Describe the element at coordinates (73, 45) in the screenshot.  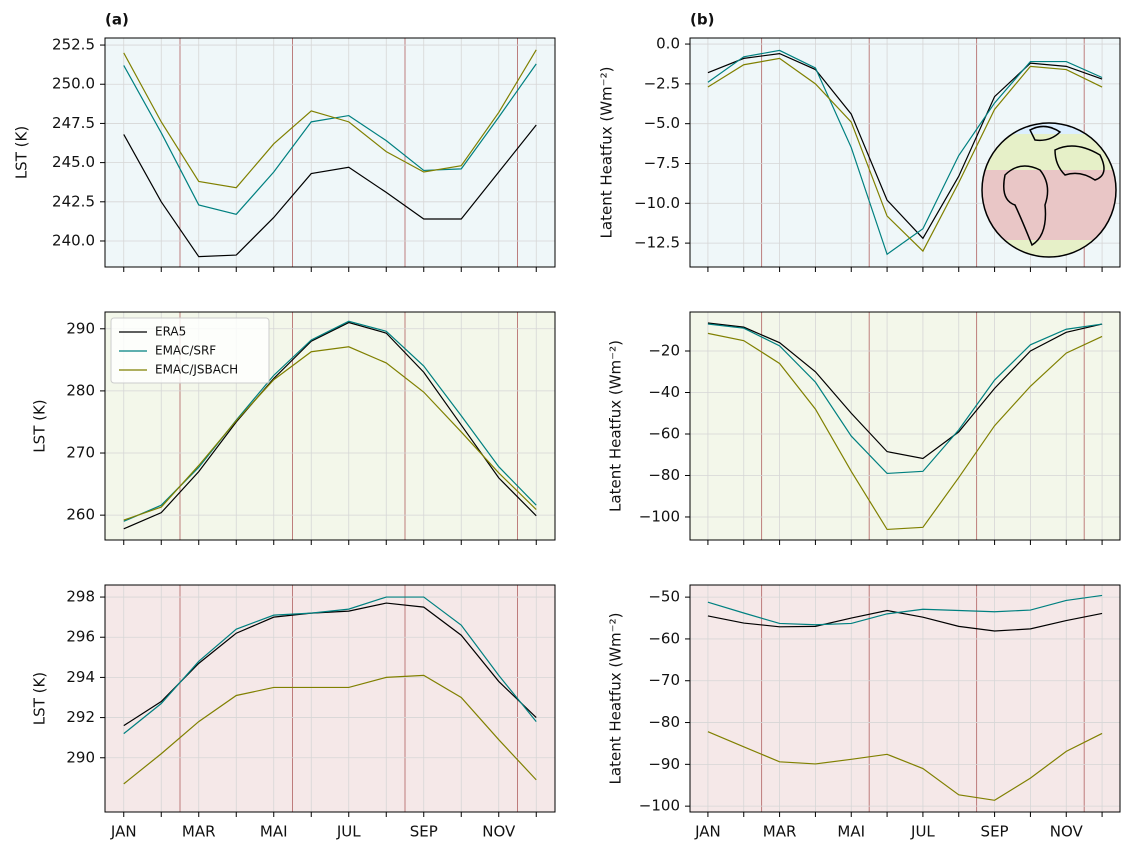
I see `y-tick-label: 252.5` at that location.